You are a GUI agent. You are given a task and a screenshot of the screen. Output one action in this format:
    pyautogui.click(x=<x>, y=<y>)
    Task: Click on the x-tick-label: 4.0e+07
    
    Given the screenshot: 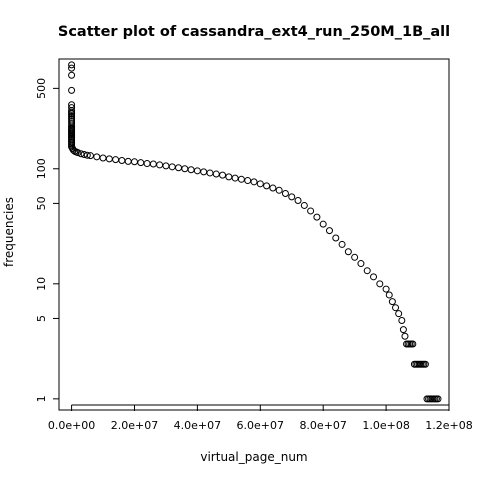 What is the action you would take?
    pyautogui.click(x=197, y=425)
    